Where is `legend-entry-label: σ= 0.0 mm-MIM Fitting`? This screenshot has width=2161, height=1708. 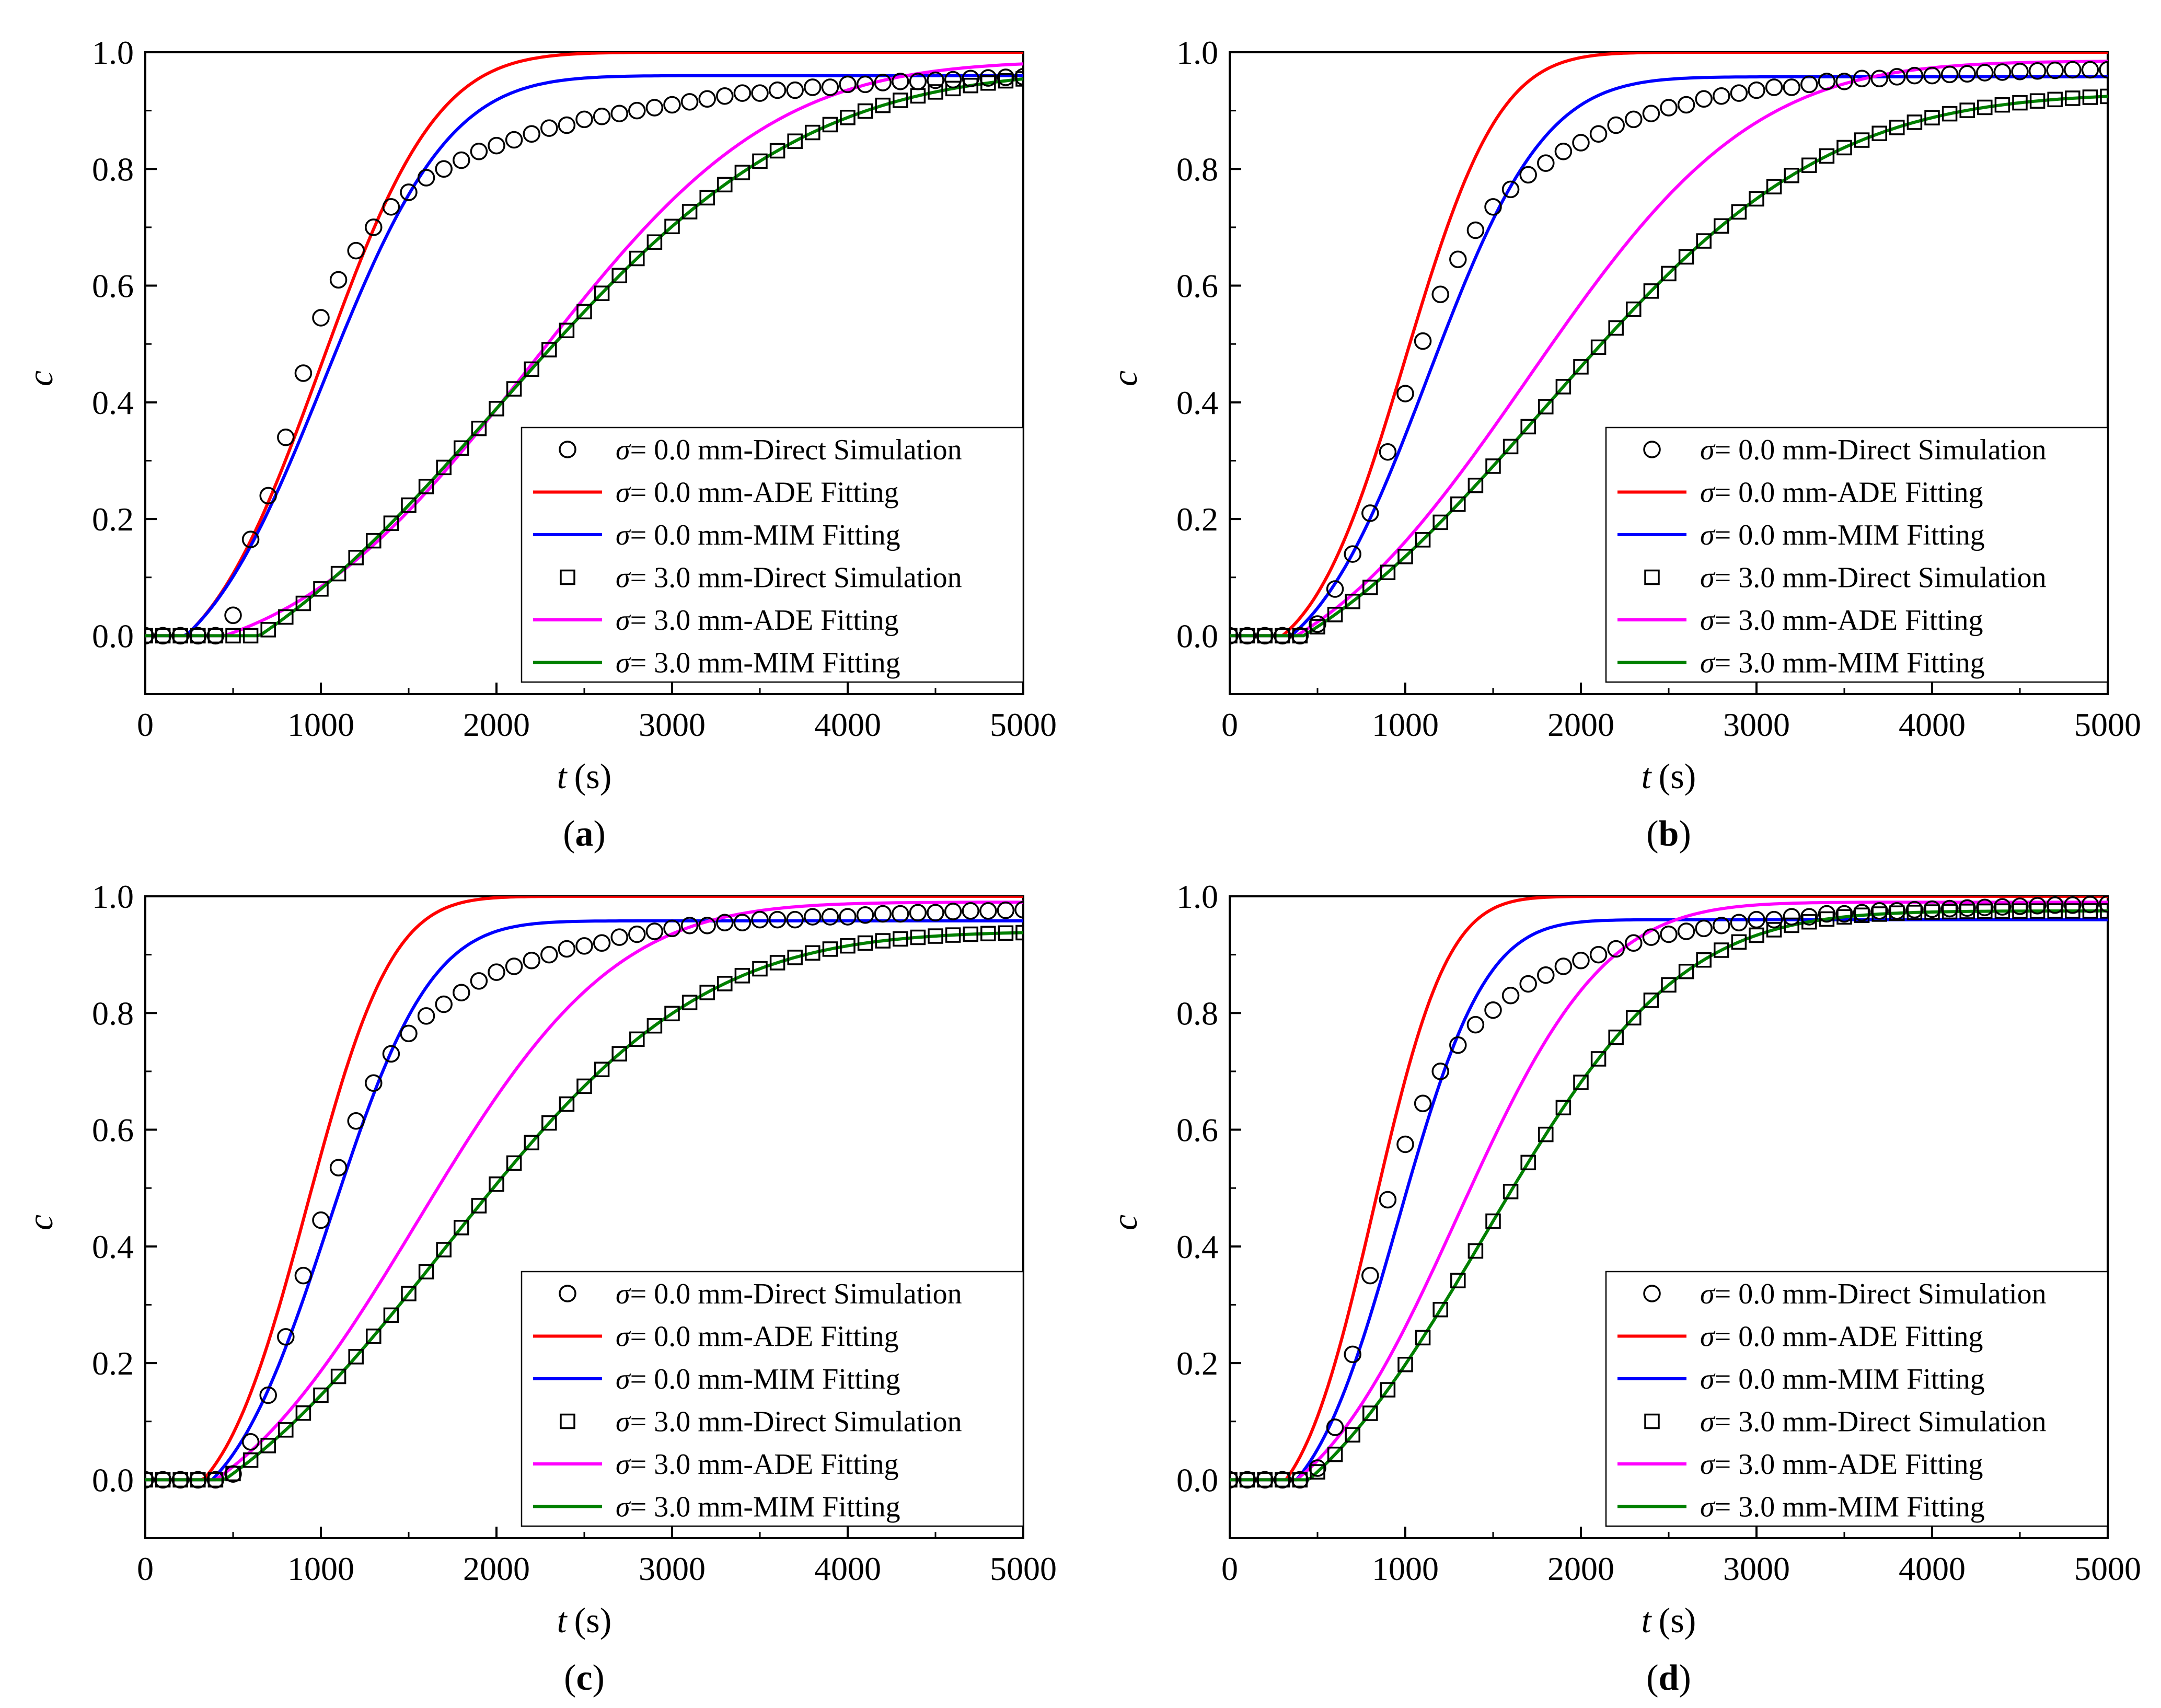
legend-entry-label: σ= 0.0 mm-MIM Fitting is located at coordinates (758, 535).